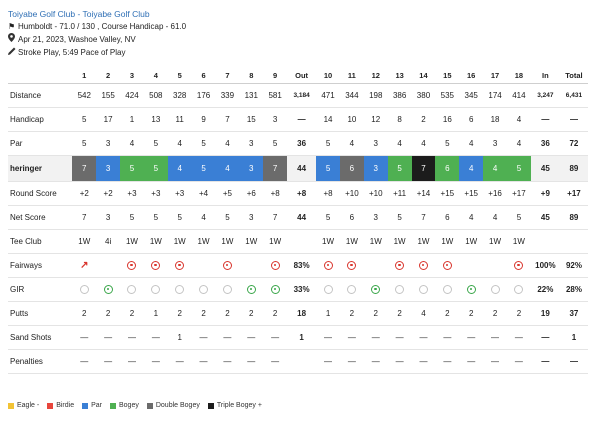 This screenshot has width=600, height=428. Describe the element at coordinates (275, 168) in the screenshot. I see `player-hole-score: 7` at that location.